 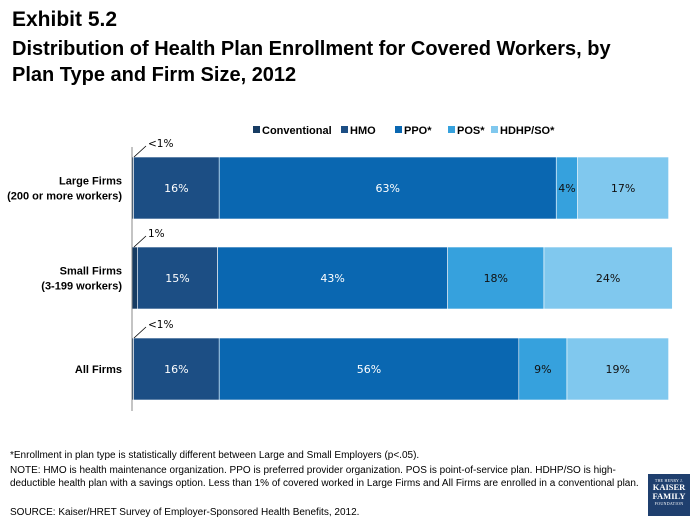 I want to click on logo-line-3: FAMILY, so click(x=669, y=496).